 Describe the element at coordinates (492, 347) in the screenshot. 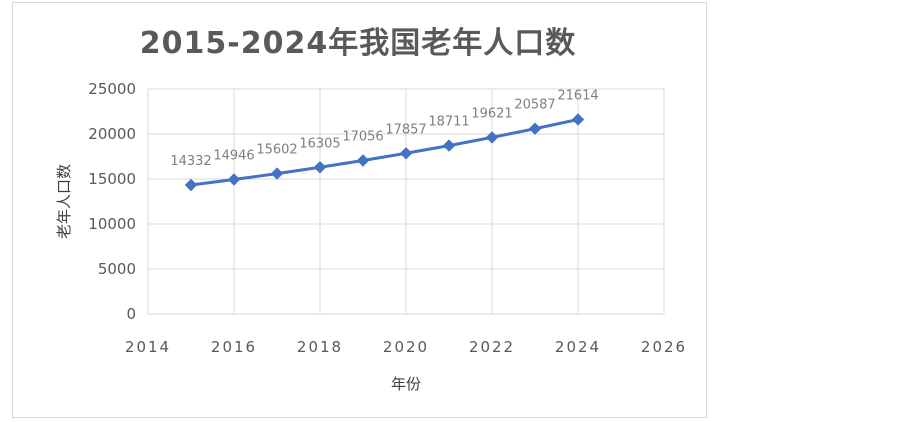

I see `x-tick-label: 2022` at that location.